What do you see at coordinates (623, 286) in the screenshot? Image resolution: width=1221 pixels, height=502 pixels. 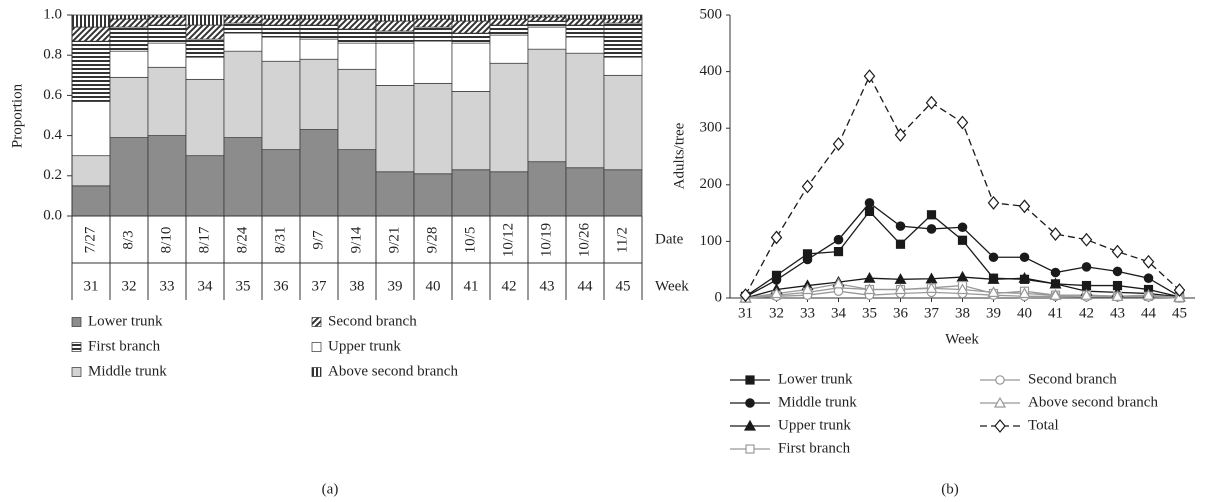 I see `week-label: 45` at bounding box center [623, 286].